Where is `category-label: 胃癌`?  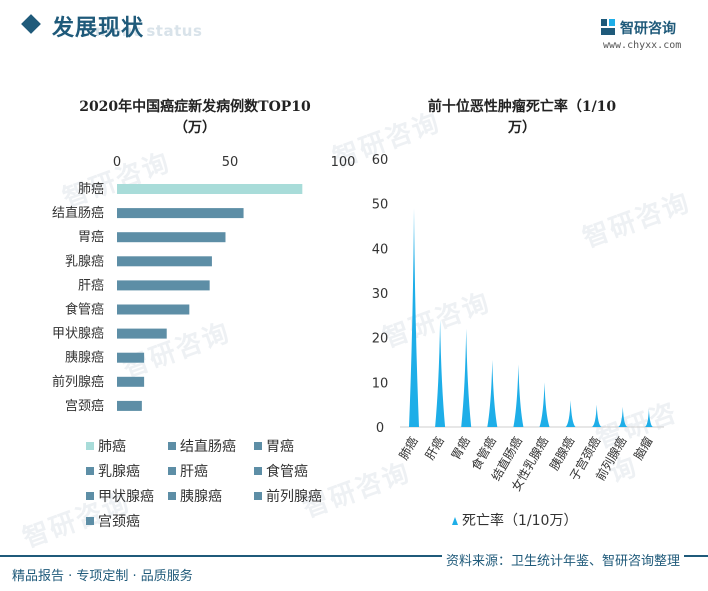
category-label: 胃癌 is located at coordinates (91, 237).